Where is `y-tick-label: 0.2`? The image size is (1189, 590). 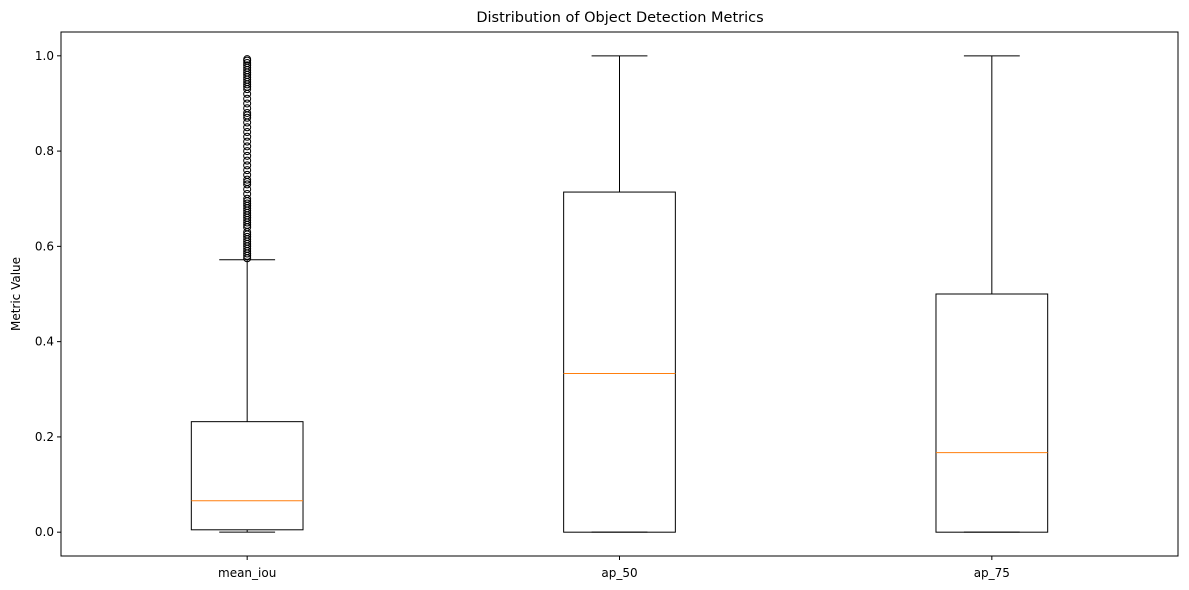
y-tick-label: 0.2 is located at coordinates (44, 437).